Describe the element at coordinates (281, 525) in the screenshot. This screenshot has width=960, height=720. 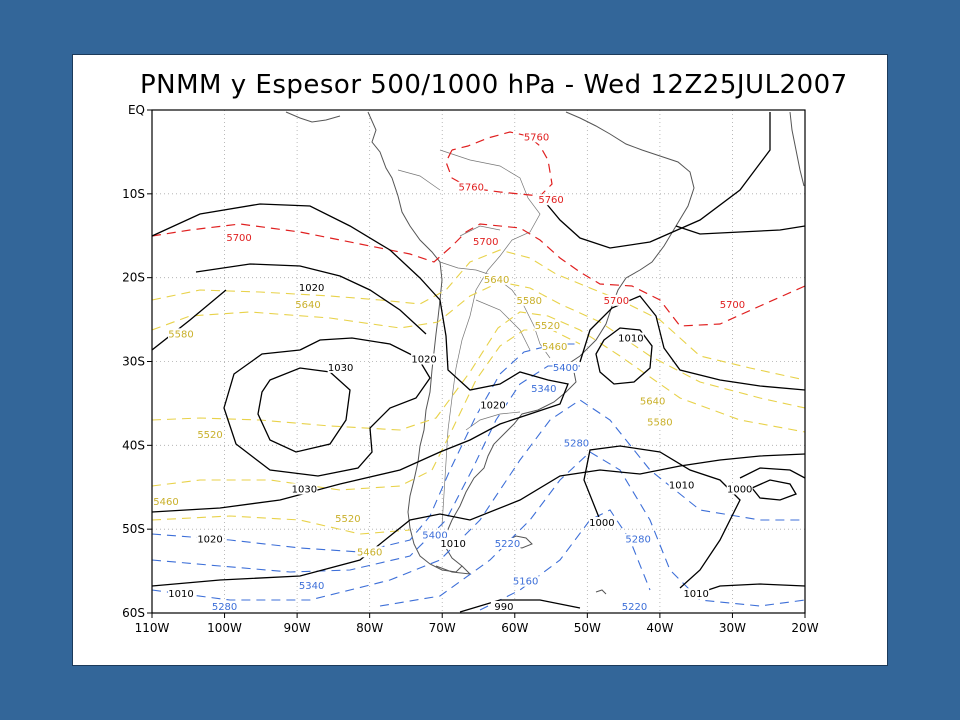
I see `thickness-5460-b` at that location.